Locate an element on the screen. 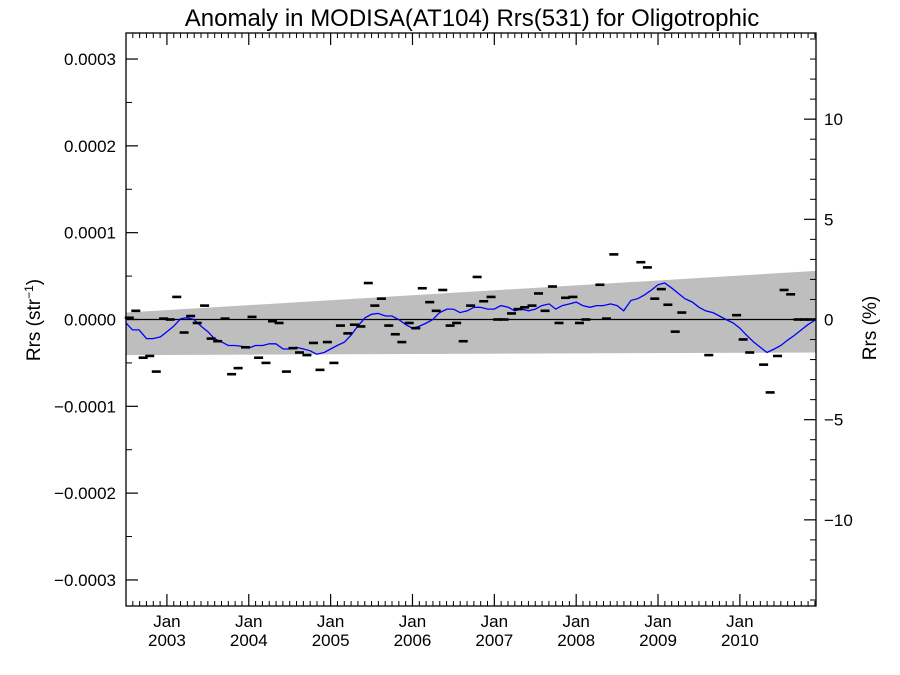 The height and width of the screenshot is (675, 900). confidence-band-layer is located at coordinates (471, 313).